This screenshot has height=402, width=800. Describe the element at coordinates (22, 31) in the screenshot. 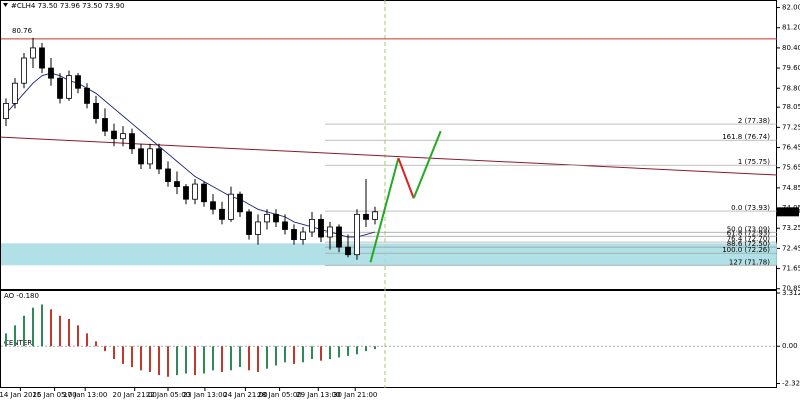

I see `level-label: 80.76` at that location.